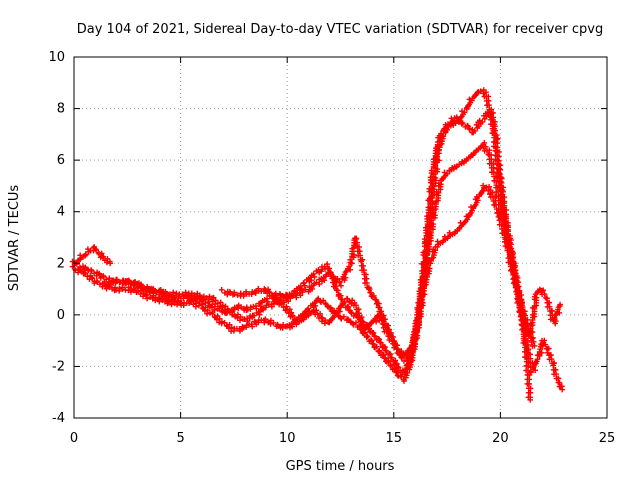 This screenshot has height=480, width=640. What do you see at coordinates (61, 315) in the screenshot?
I see `y-tick-label: 0` at bounding box center [61, 315].